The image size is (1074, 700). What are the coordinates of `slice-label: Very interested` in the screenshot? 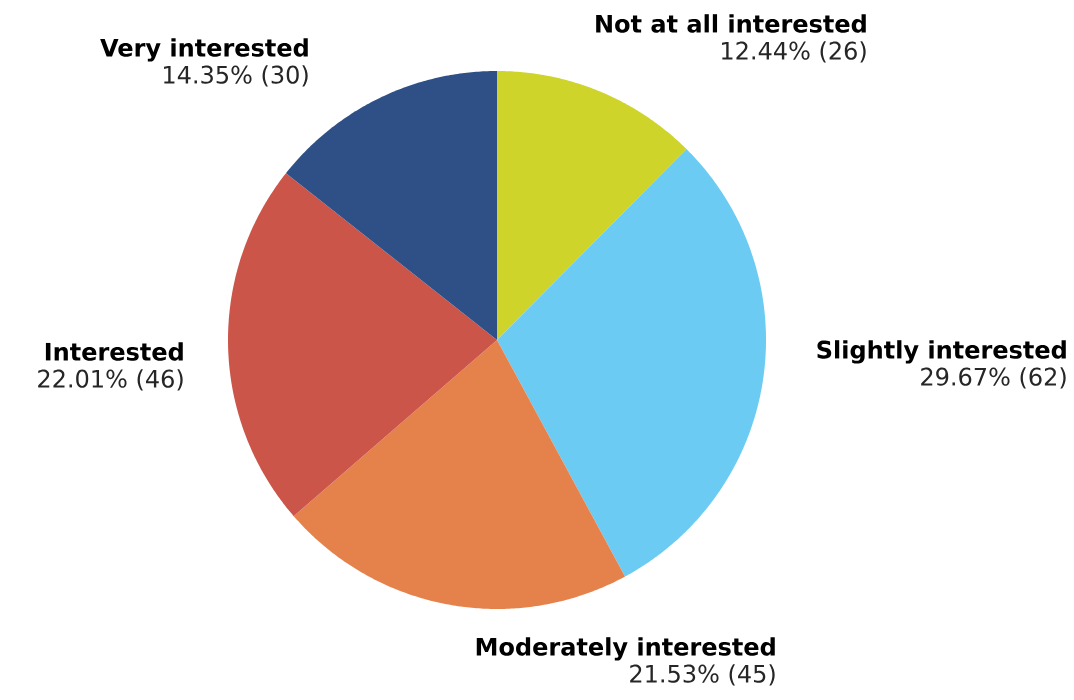 It's located at (204, 50).